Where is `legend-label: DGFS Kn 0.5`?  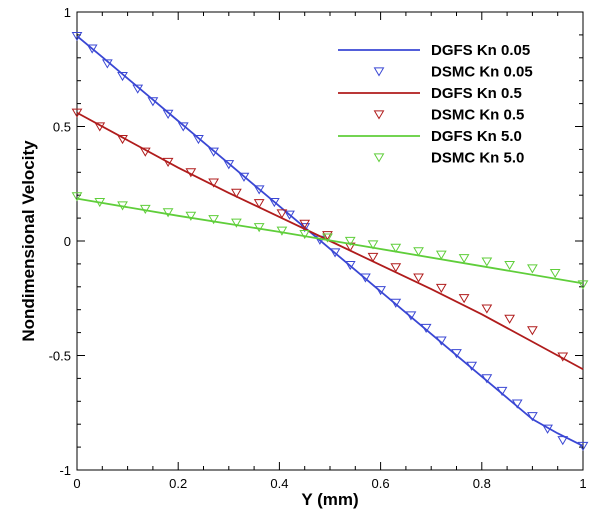 legend-label: DGFS Kn 0.5 is located at coordinates (476, 93).